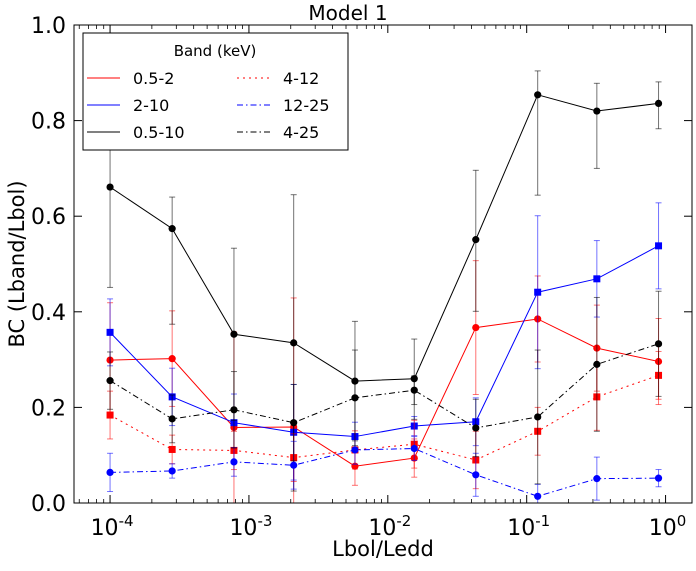  Describe the element at coordinates (17, 263) in the screenshot. I see `y-axis-label: BC (Lband/Lbol)` at that location.